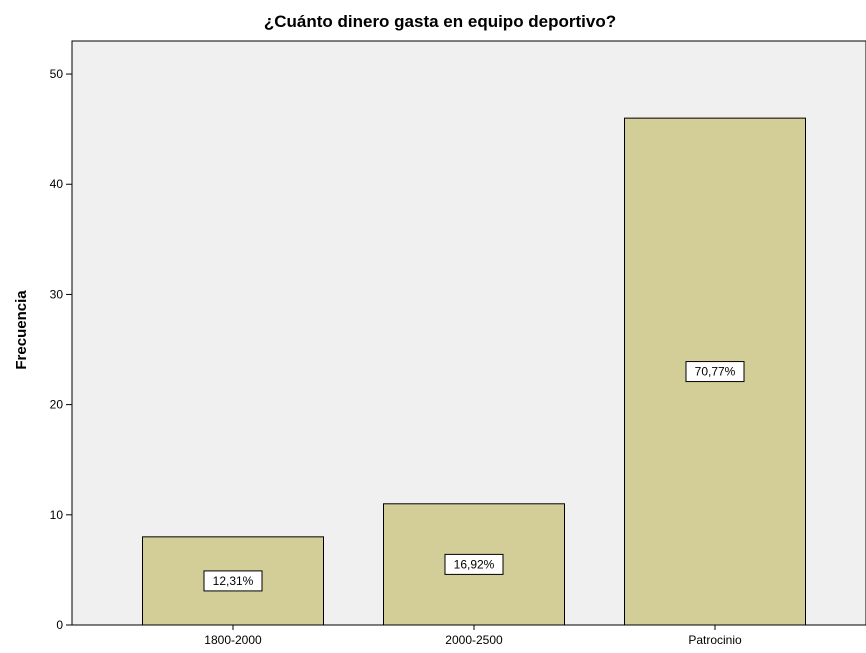  I want to click on data-label: 12,31%, so click(233, 581).